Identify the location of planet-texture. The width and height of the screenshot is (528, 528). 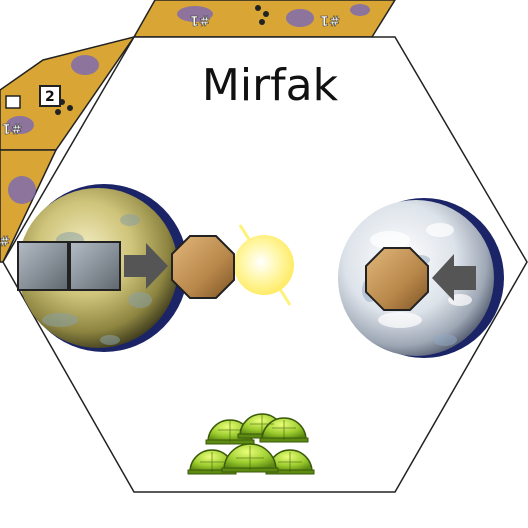
(421, 275).